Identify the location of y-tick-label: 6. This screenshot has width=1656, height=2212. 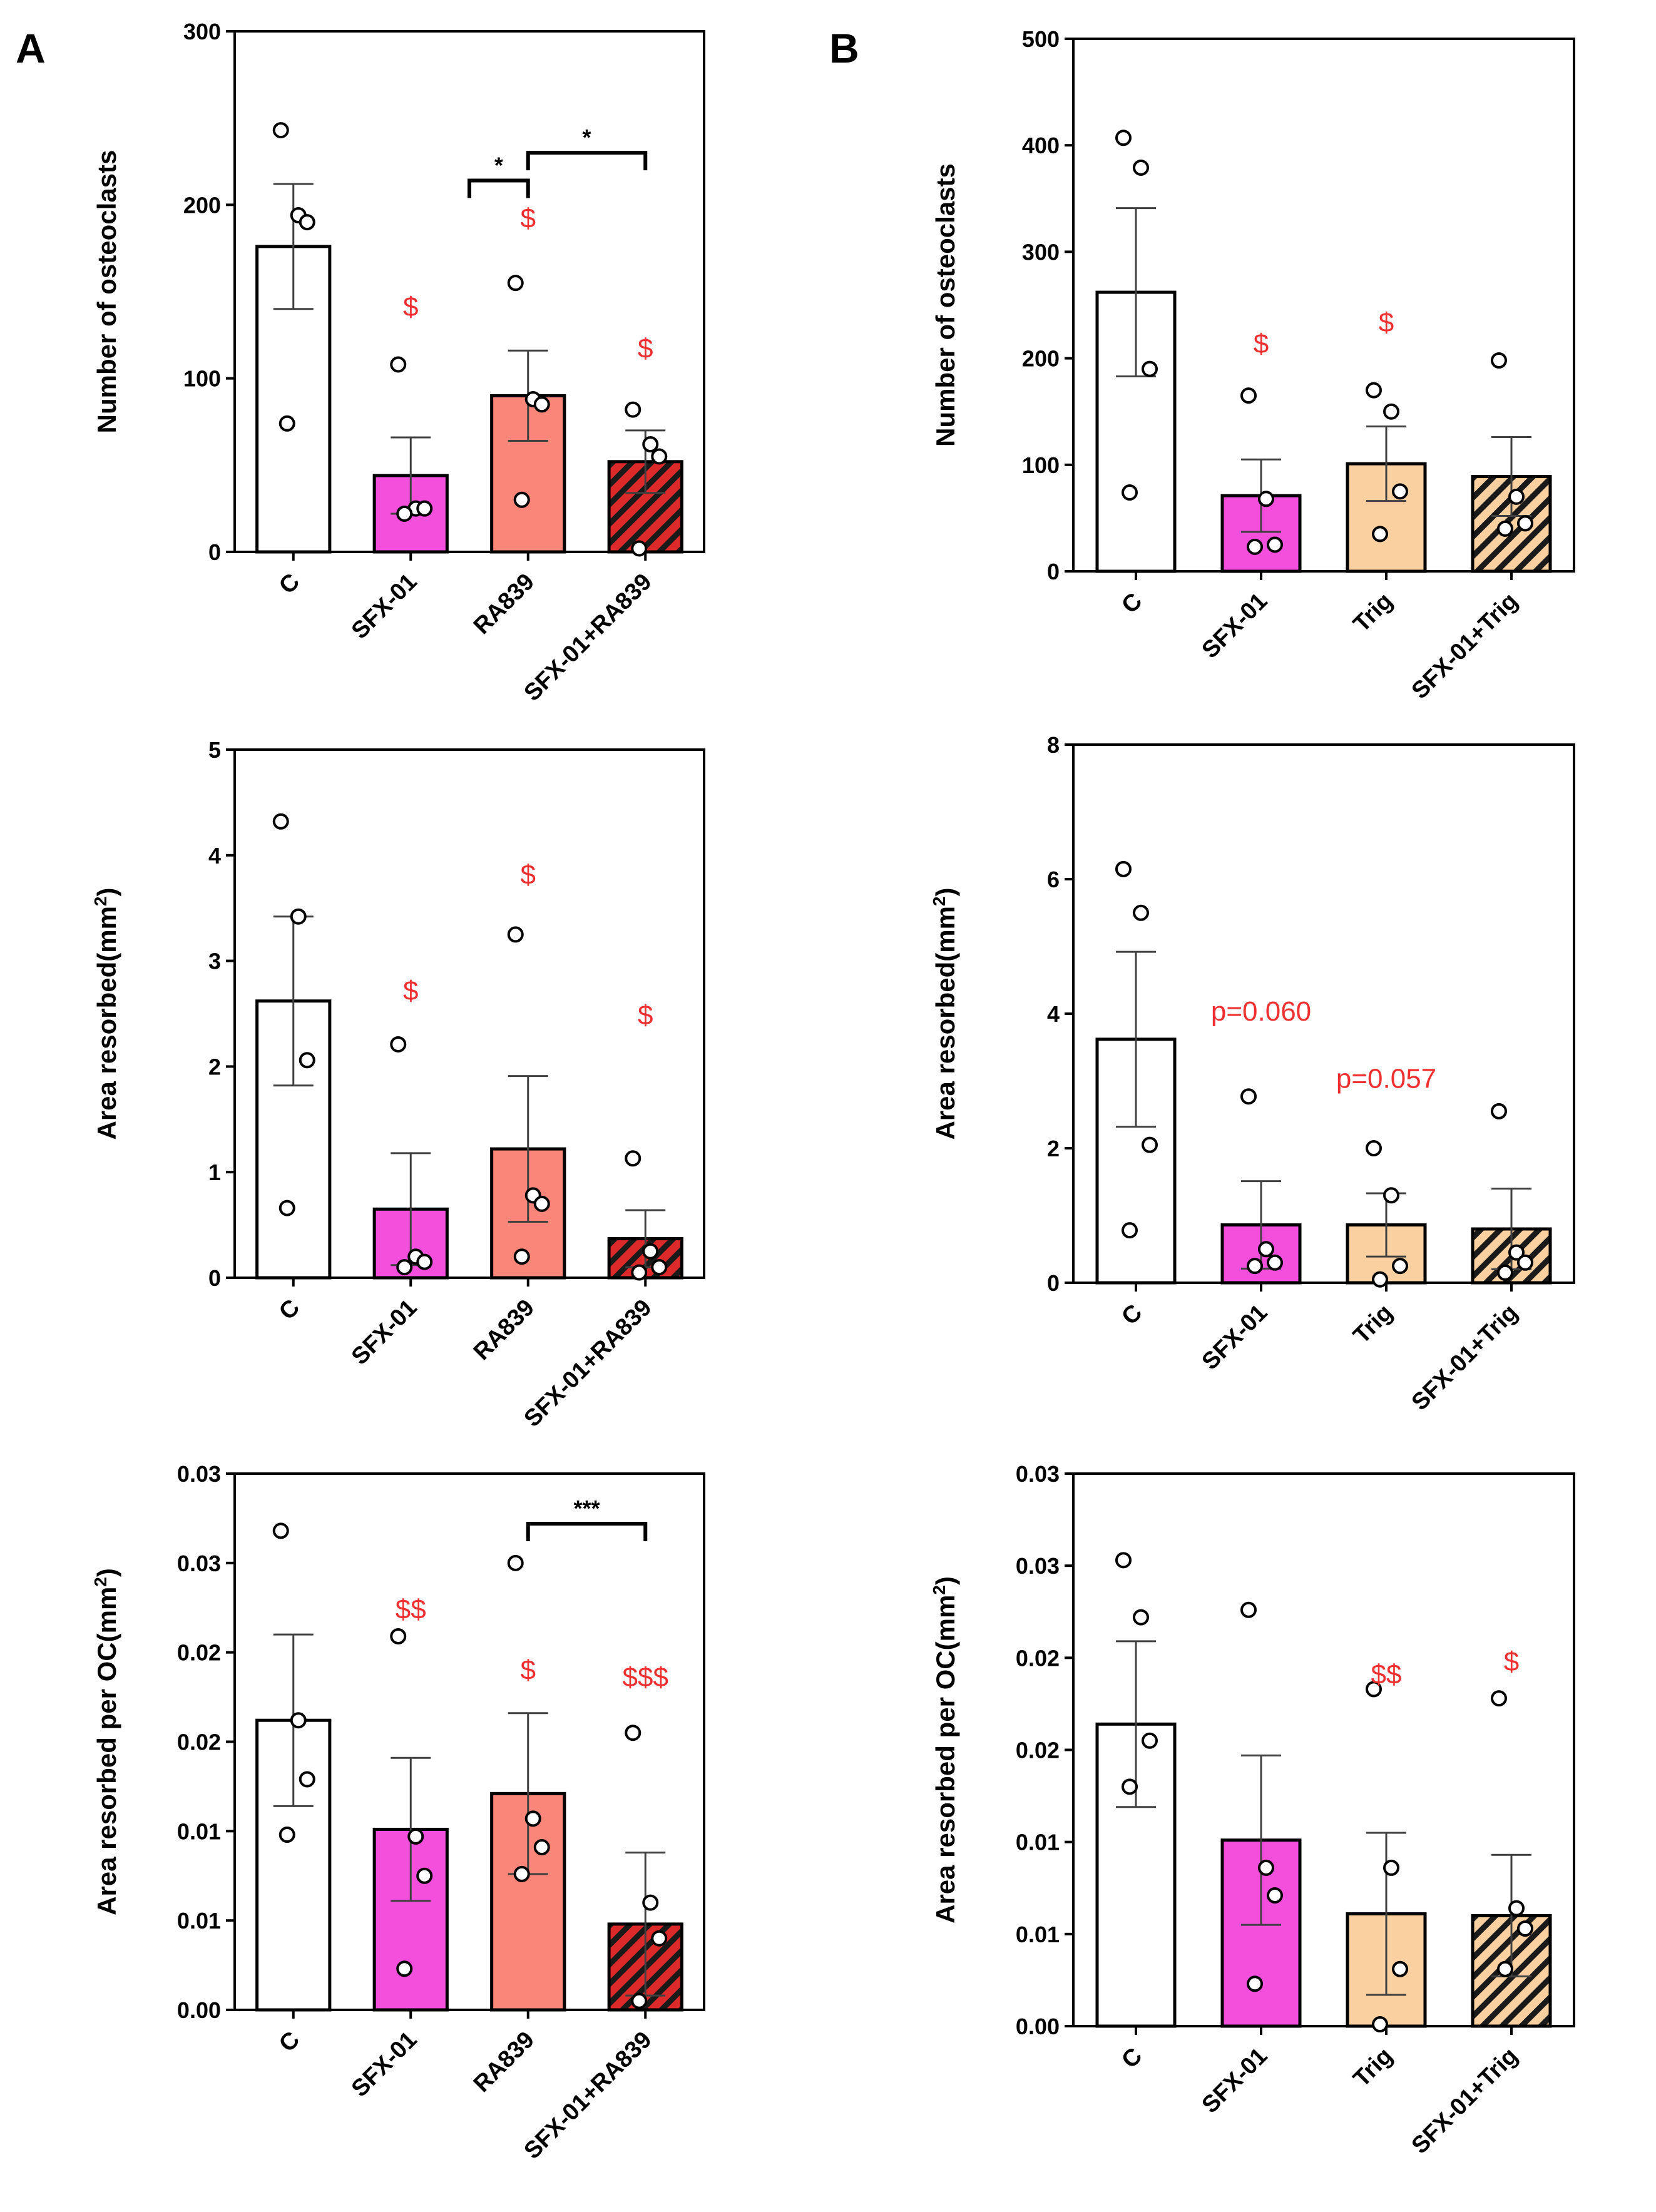
(1053, 880).